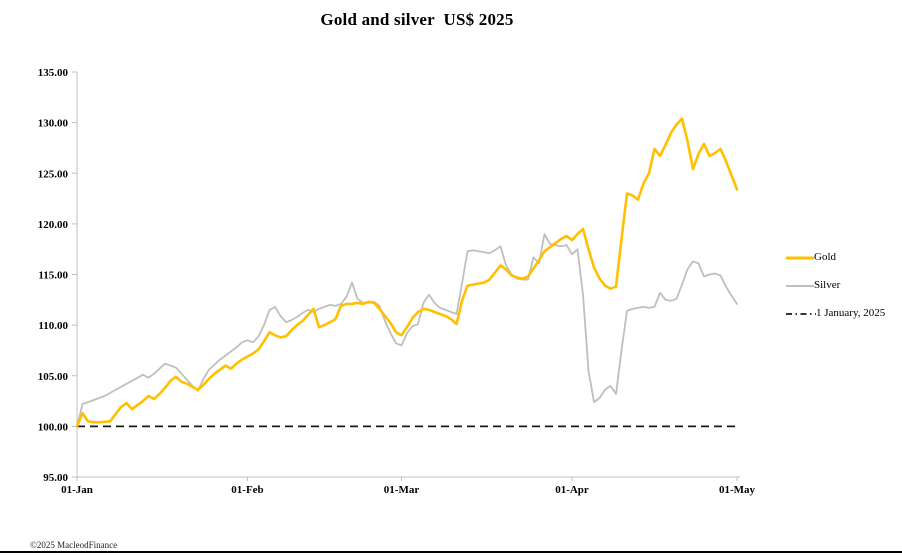 The width and height of the screenshot is (902, 556). What do you see at coordinates (55, 478) in the screenshot?
I see `y-tick-label: 95.00` at bounding box center [55, 478].